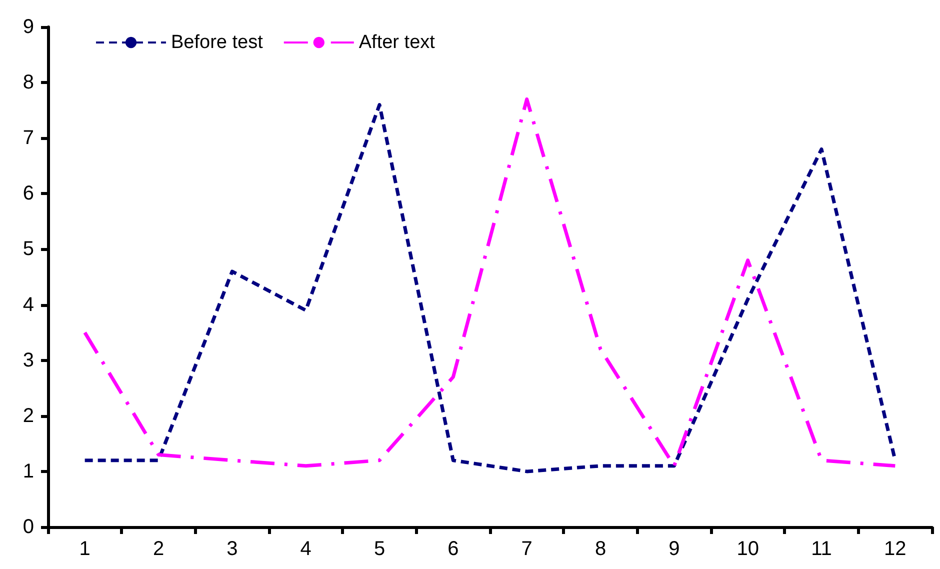 The image size is (940, 569). I want to click on y-tick-label: 6, so click(28, 193).